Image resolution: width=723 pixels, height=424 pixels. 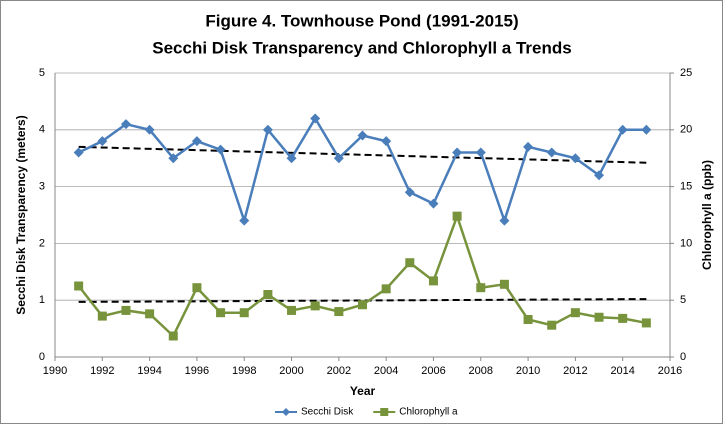 What do you see at coordinates (102, 371) in the screenshot?
I see `x-tick-label: 1992` at bounding box center [102, 371].